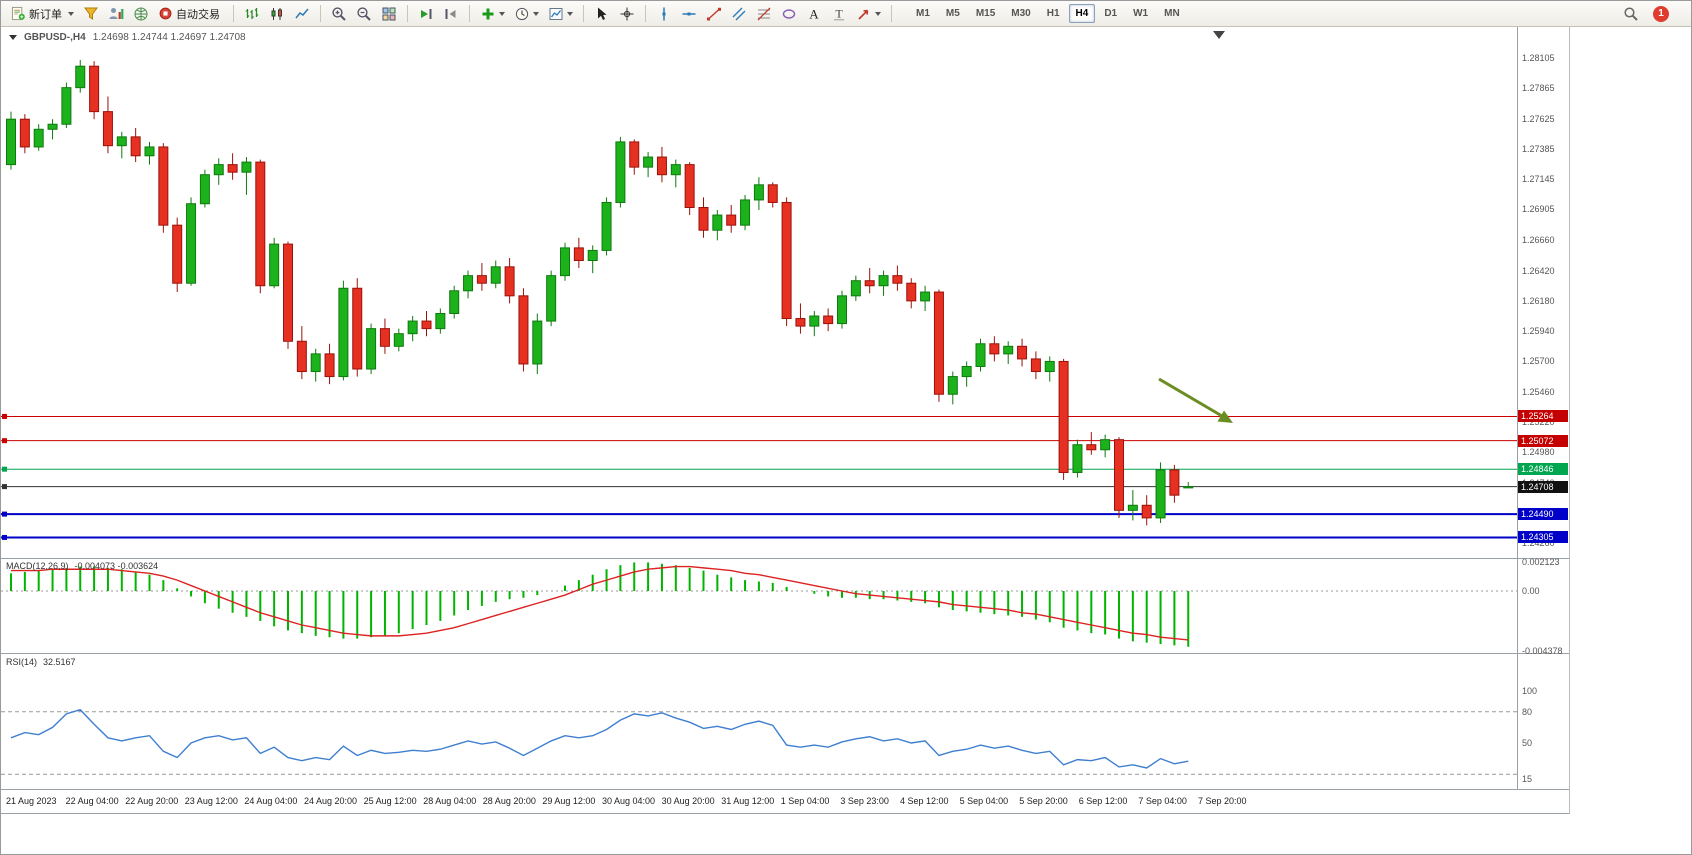  Describe the element at coordinates (739, 13) in the screenshot. I see `channel-tool-button` at that location.